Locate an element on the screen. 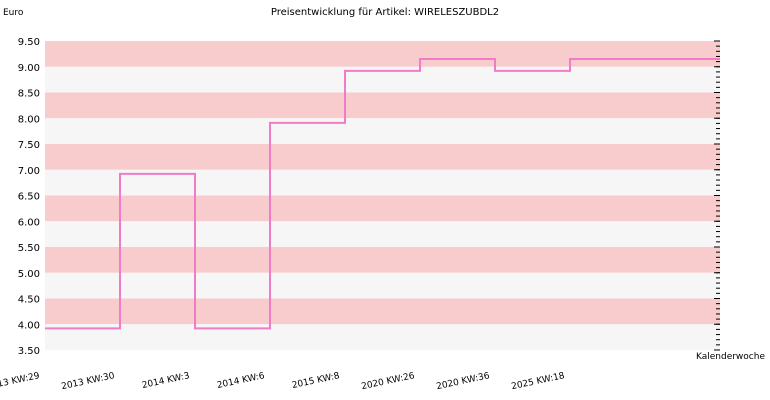  y-tick-label: 4.50 is located at coordinates (29, 300).